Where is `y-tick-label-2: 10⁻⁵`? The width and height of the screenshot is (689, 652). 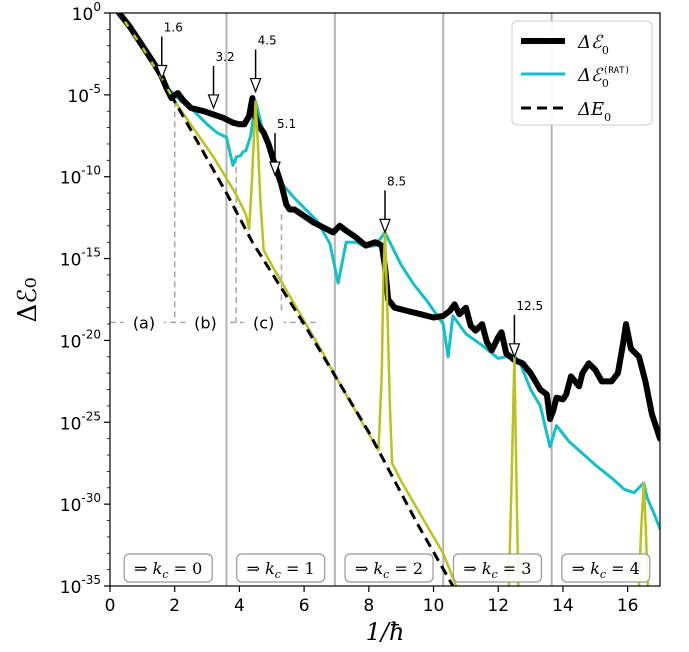
y-tick-label-2: 10⁻⁵ is located at coordinates (84, 94).